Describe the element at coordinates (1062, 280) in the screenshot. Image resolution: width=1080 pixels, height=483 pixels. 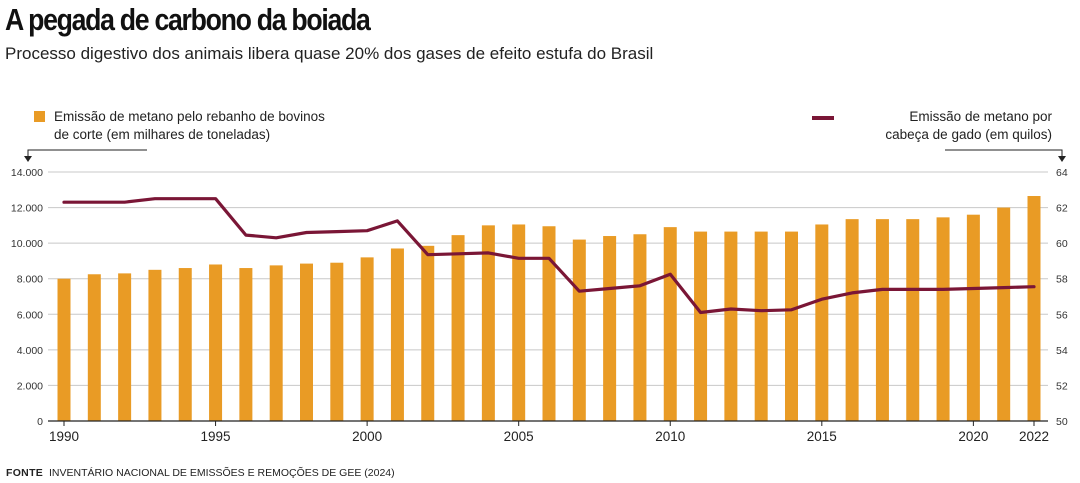
I see `y-right-tick-label: 58` at that location.